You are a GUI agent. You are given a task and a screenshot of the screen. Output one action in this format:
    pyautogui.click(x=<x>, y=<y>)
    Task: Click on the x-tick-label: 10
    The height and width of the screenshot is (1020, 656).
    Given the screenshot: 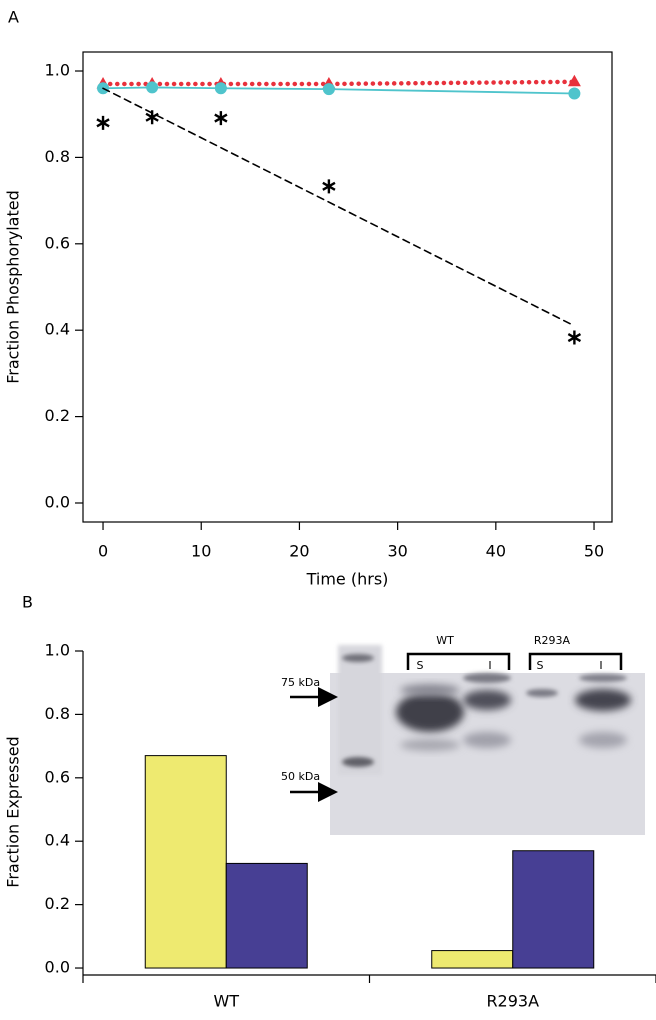 What is the action you would take?
    pyautogui.click(x=201, y=551)
    